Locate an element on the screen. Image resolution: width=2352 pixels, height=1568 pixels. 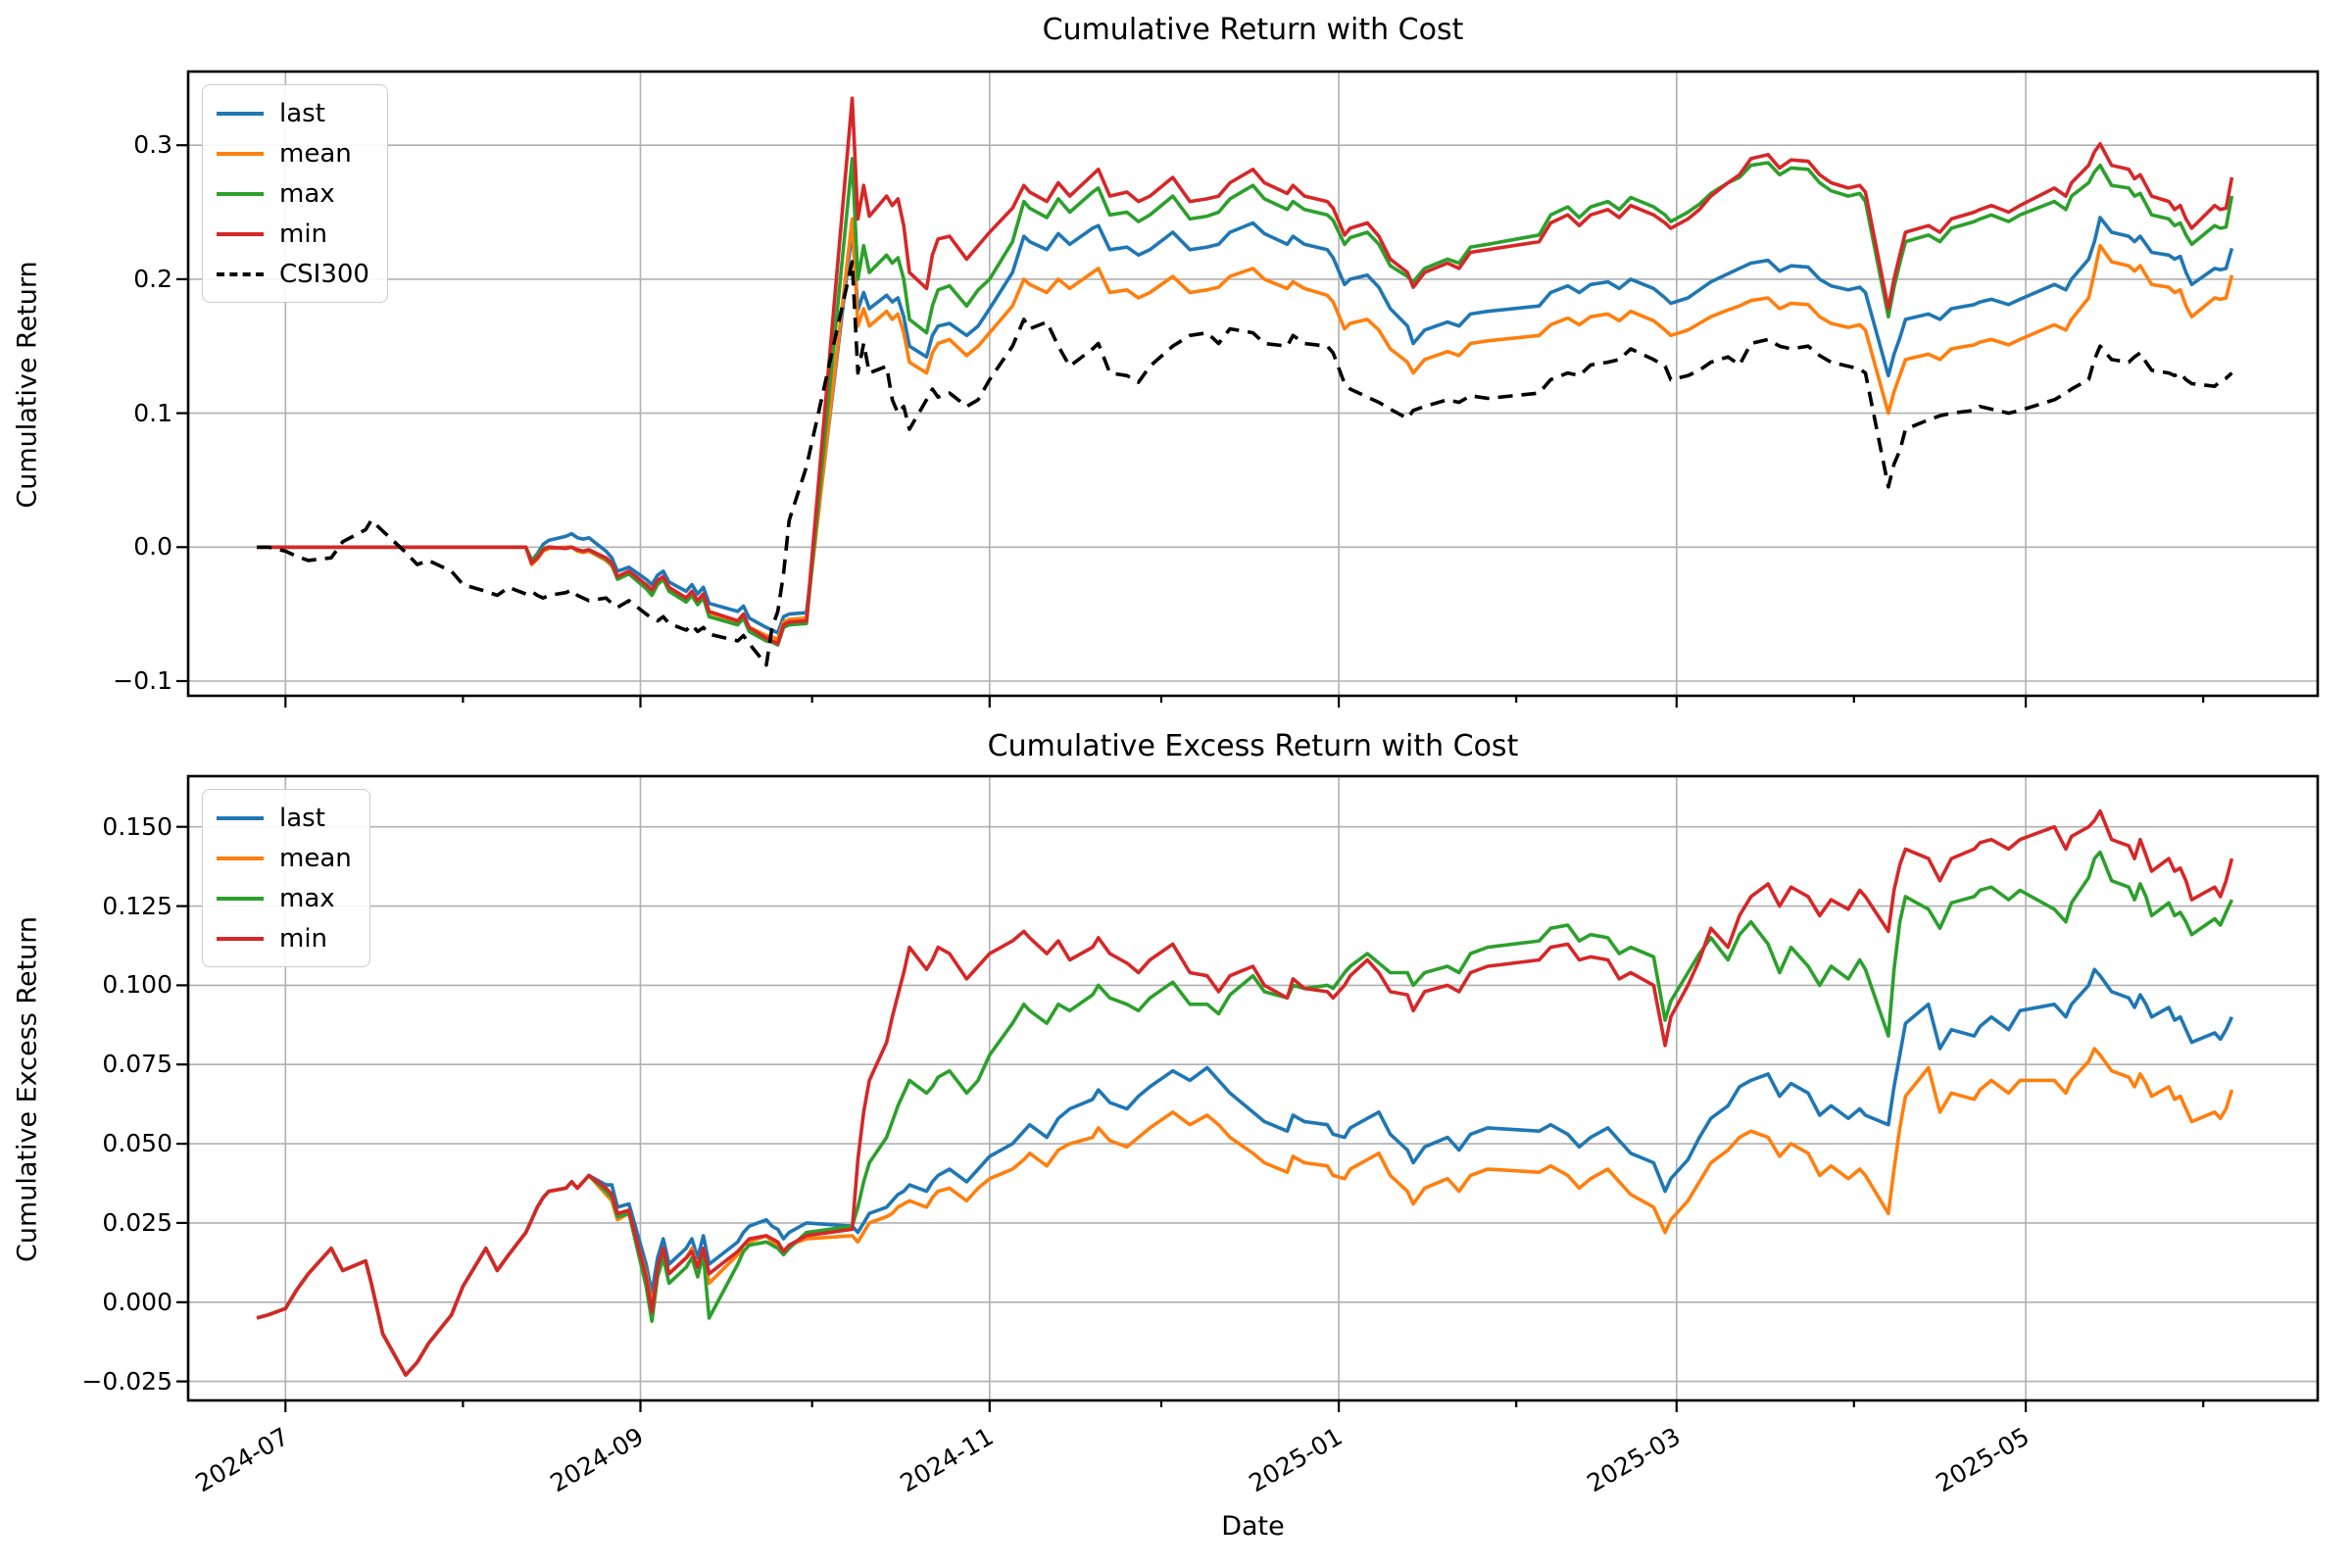
chart-title-bottom: Cumulative Excess Return with Cost is located at coordinates (1253, 746).